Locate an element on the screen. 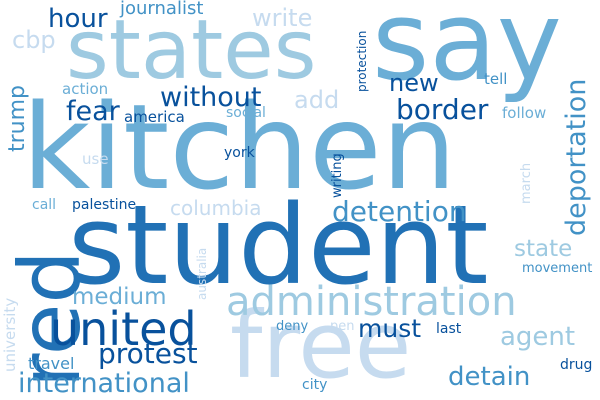 This screenshot has width=600, height=400. word-york: york is located at coordinates (239, 153).